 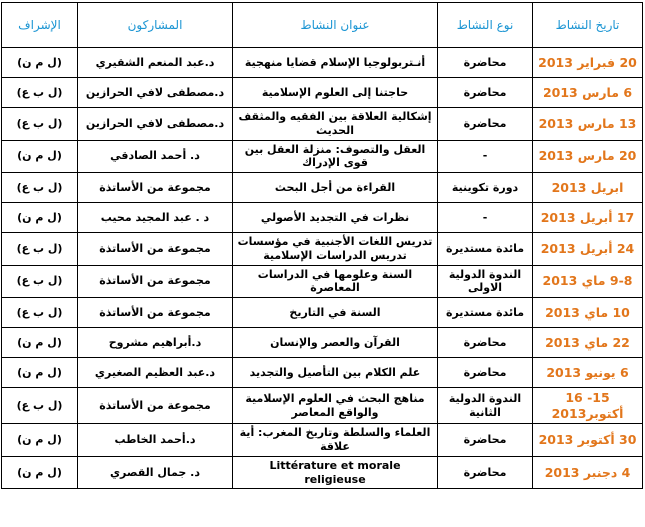 I want to click on date-cell: 10 ماي 2013, so click(x=587, y=312).